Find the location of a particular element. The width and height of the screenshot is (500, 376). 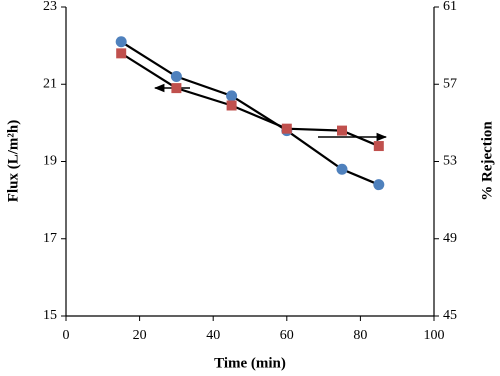

y-tick-label: 23 is located at coordinates (50, 7).